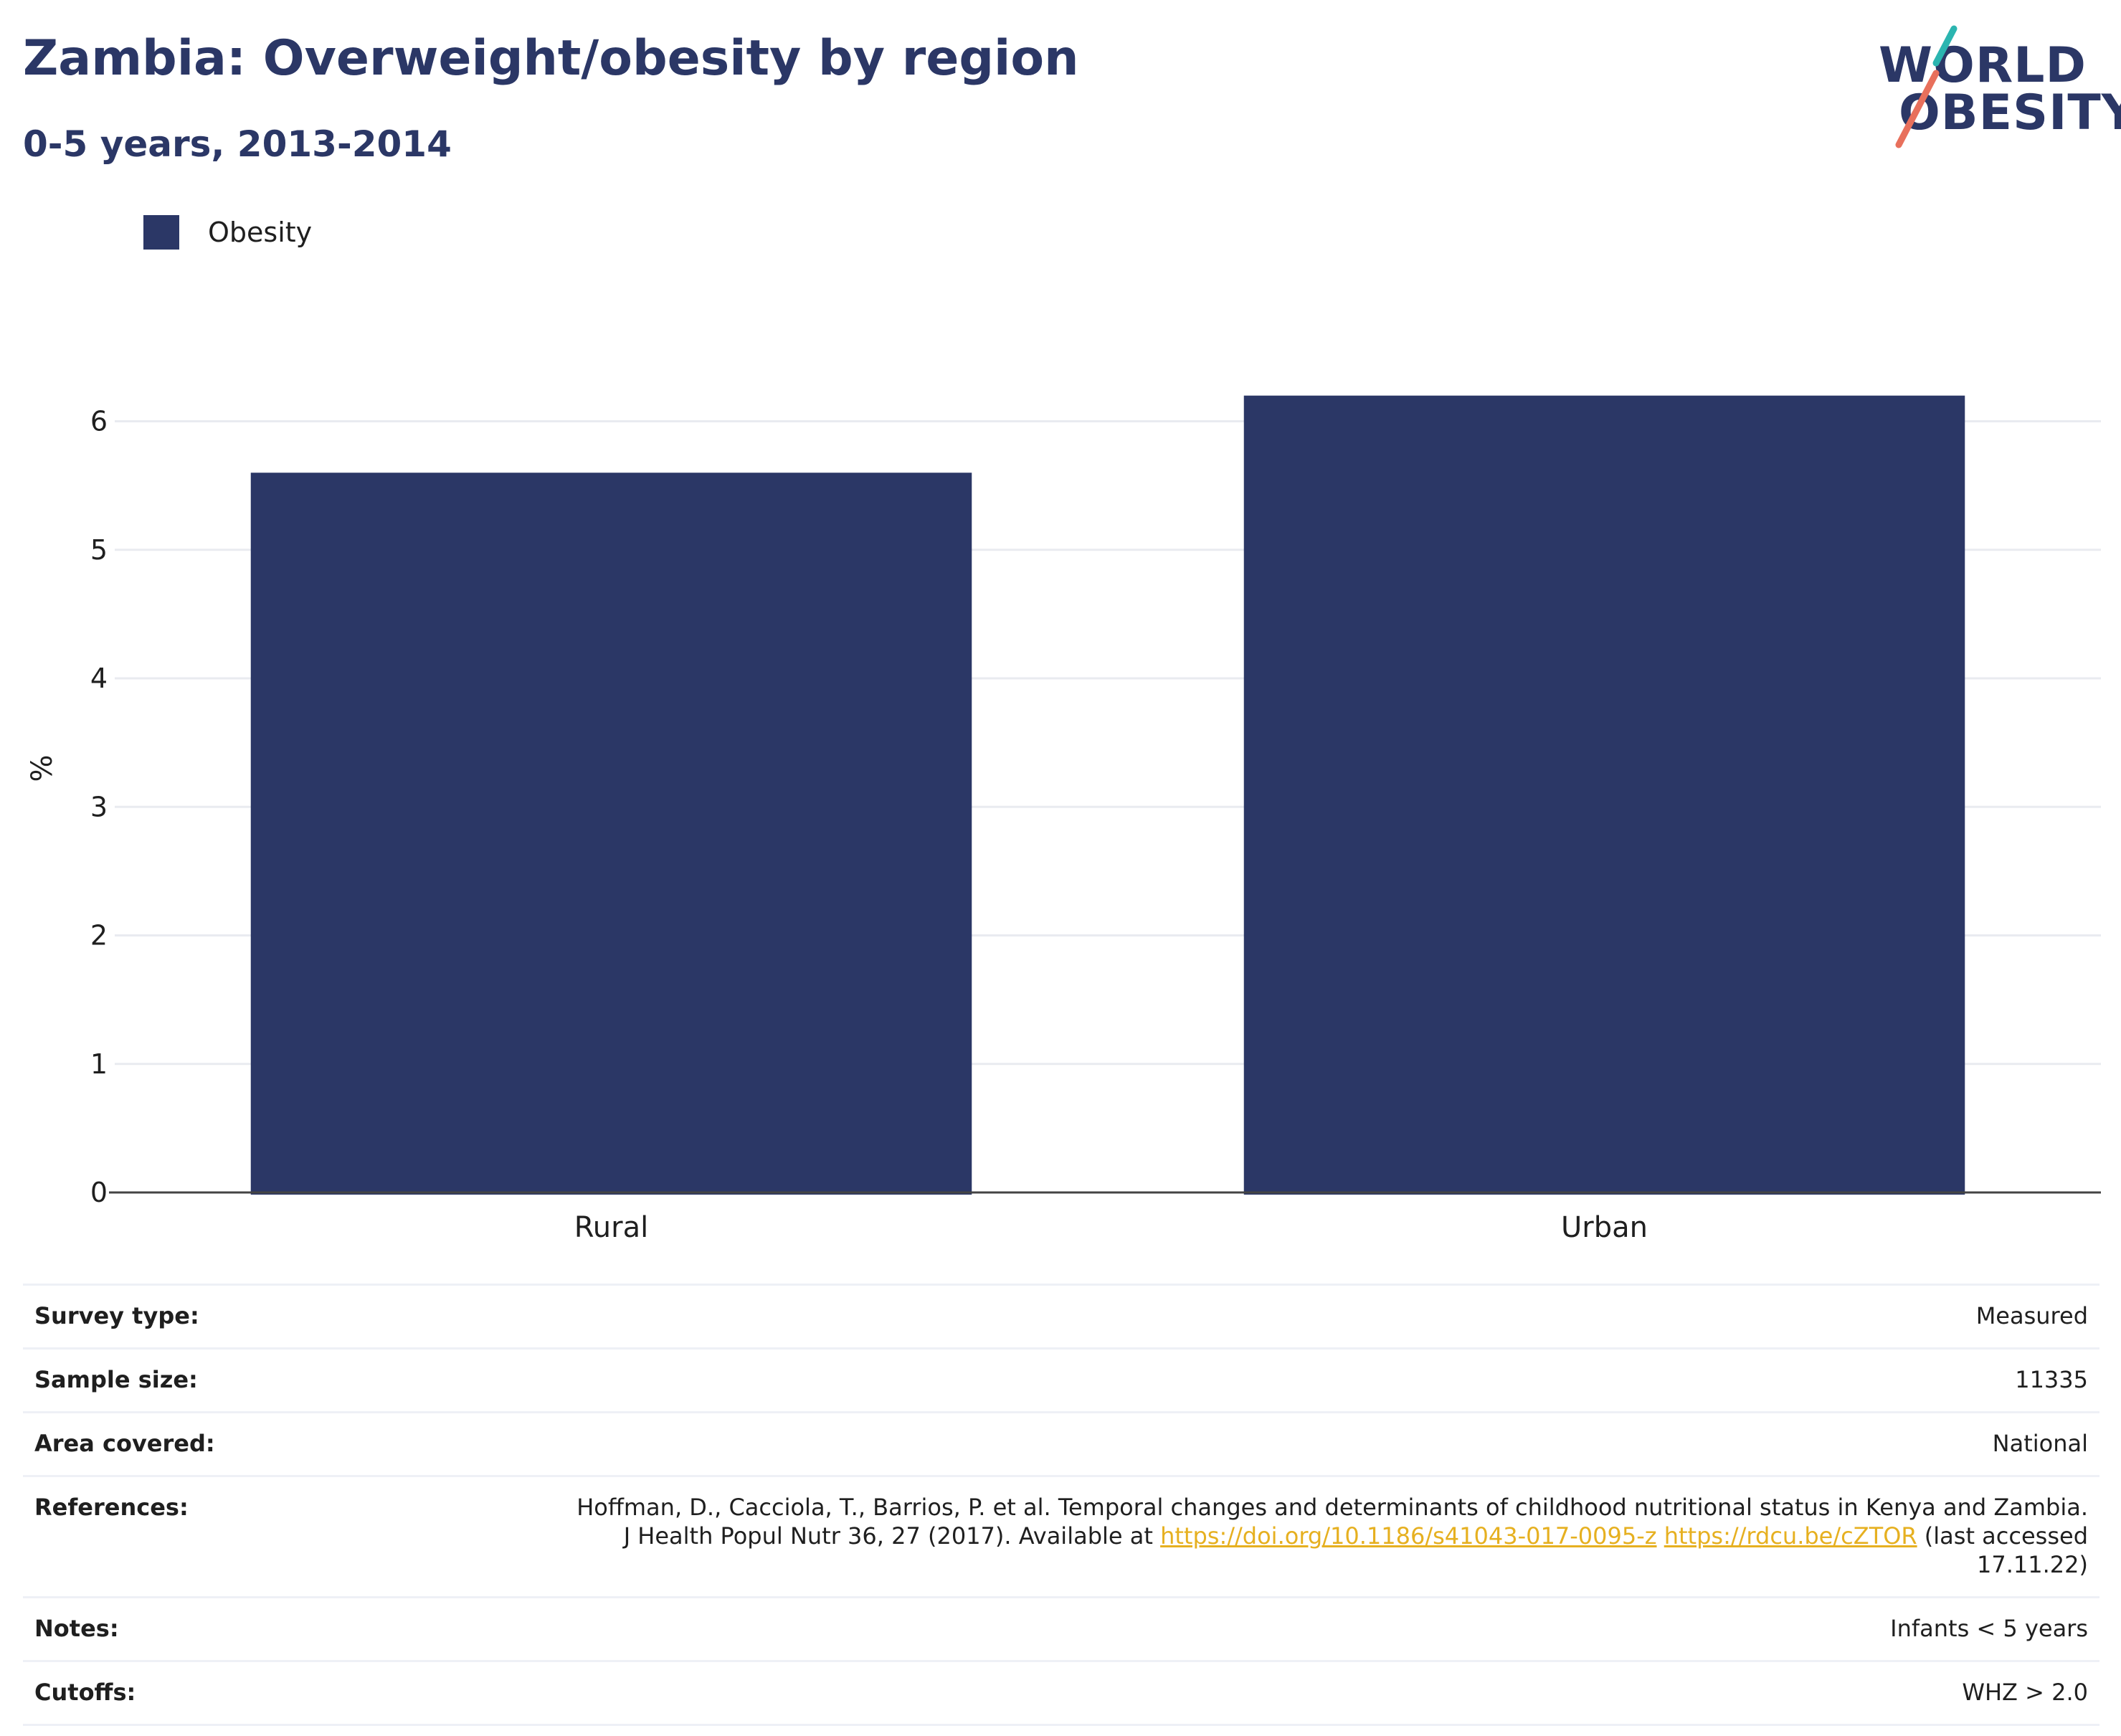 The width and height of the screenshot is (2121, 1736). What do you see at coordinates (1061, 1445) in the screenshot?
I see `info-row-area-covered: Area covered: National` at bounding box center [1061, 1445].